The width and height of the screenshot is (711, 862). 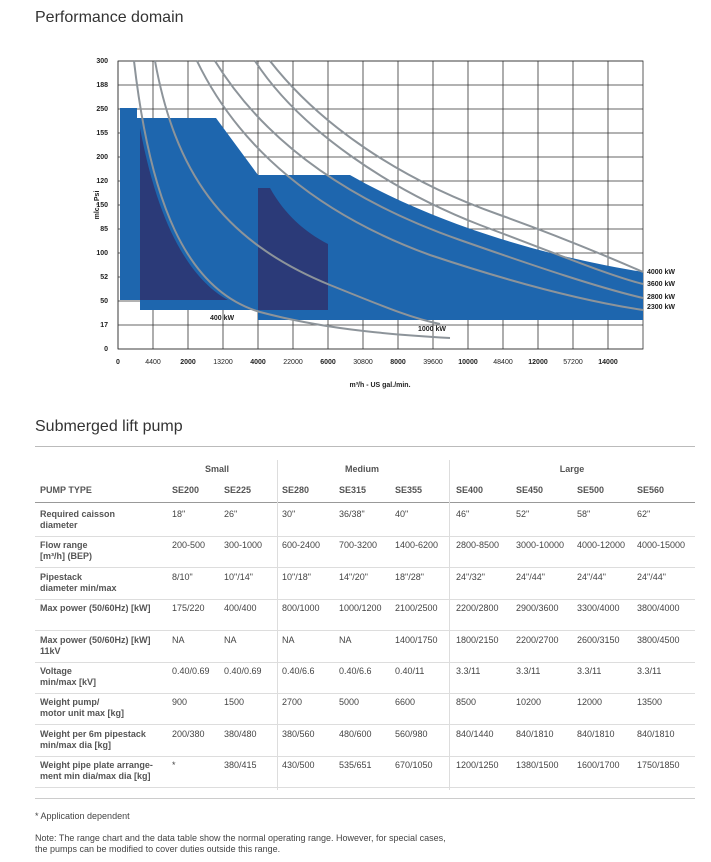 I want to click on y-tick-label: 188, so click(x=102, y=85).